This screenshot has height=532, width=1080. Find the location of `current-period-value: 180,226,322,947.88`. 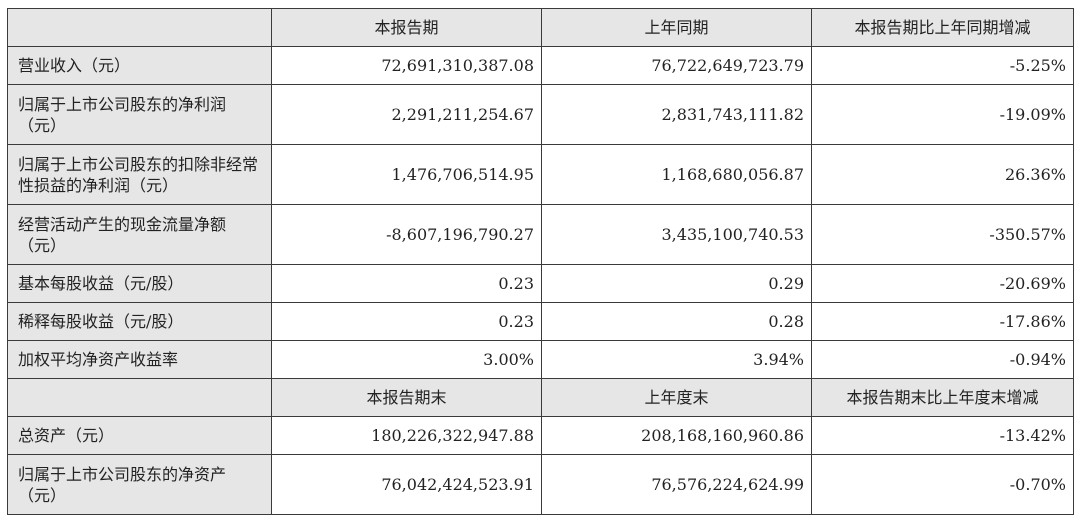

current-period-value: 180,226,322,947.88 is located at coordinates (406, 435).